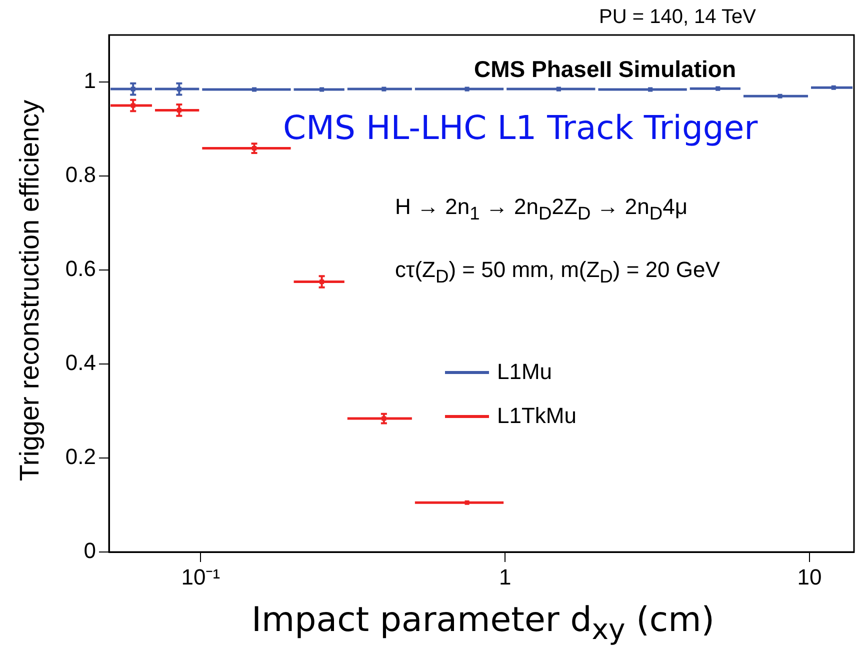 This screenshot has width=859, height=654. Describe the element at coordinates (200, 577) in the screenshot. I see `x-tick-label: 10⁻¹` at that location.